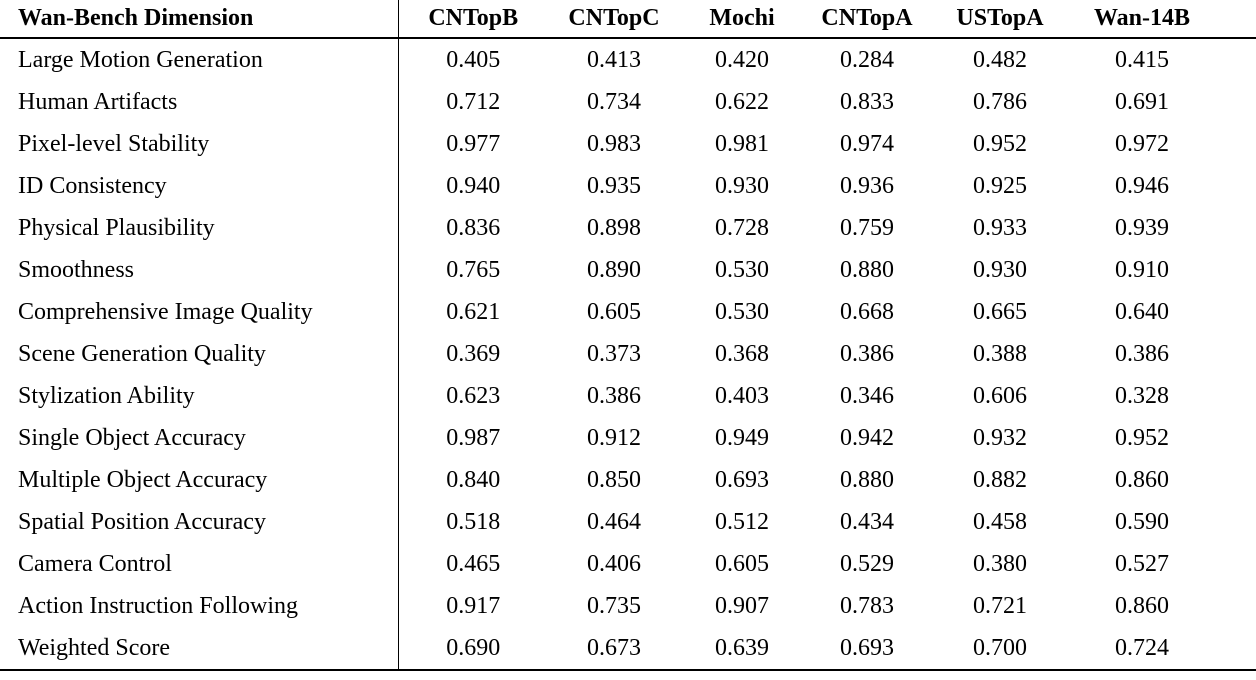 Image resolution: width=1256 pixels, height=680 pixels. Describe the element at coordinates (472, 606) in the screenshot. I see `table-cell: 0.917` at that location.